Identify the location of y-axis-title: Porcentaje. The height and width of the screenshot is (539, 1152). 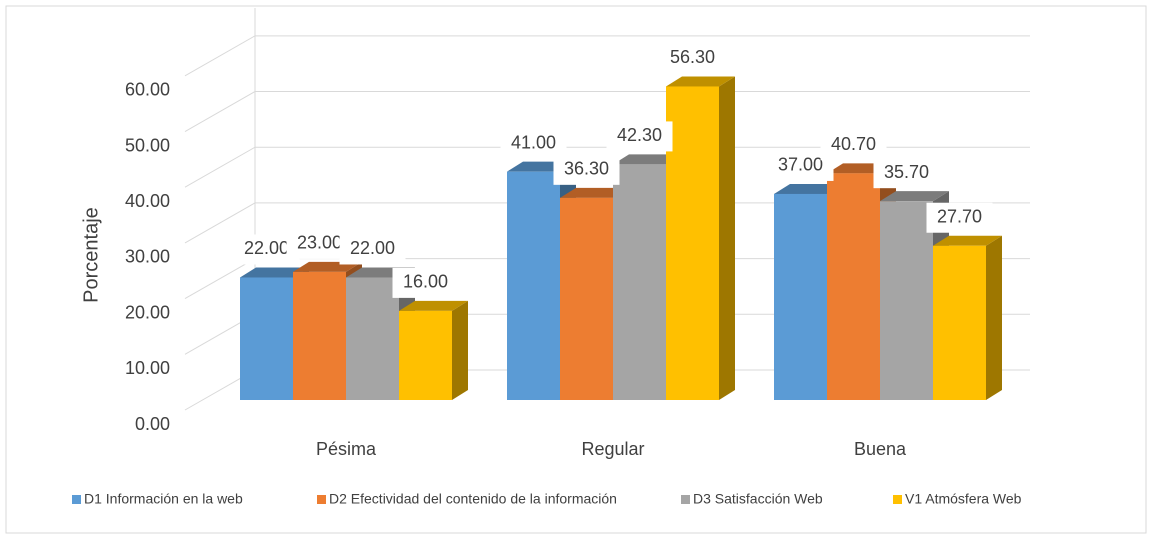
(91, 255).